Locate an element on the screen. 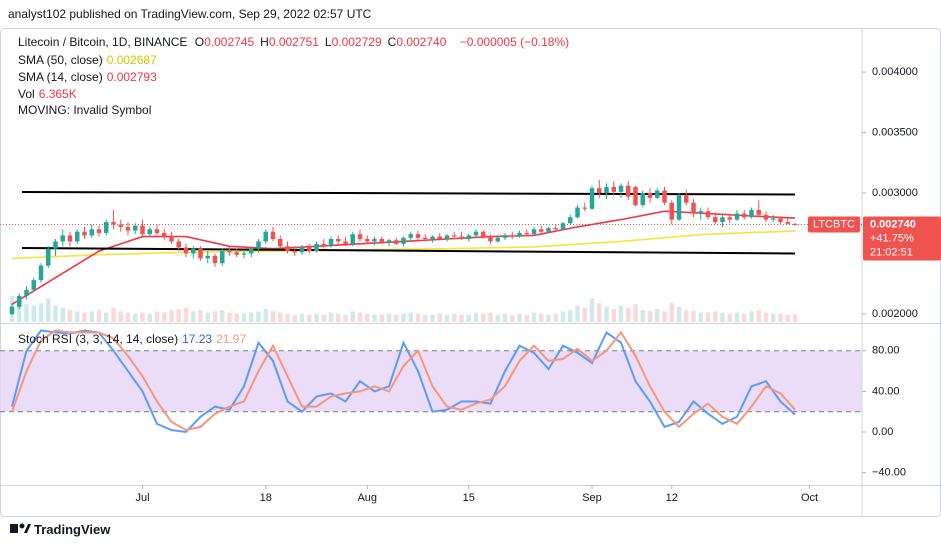 Image resolution: width=941 pixels, height=548 pixels. symbol-badge-text: LTCBTC is located at coordinates (834, 224).